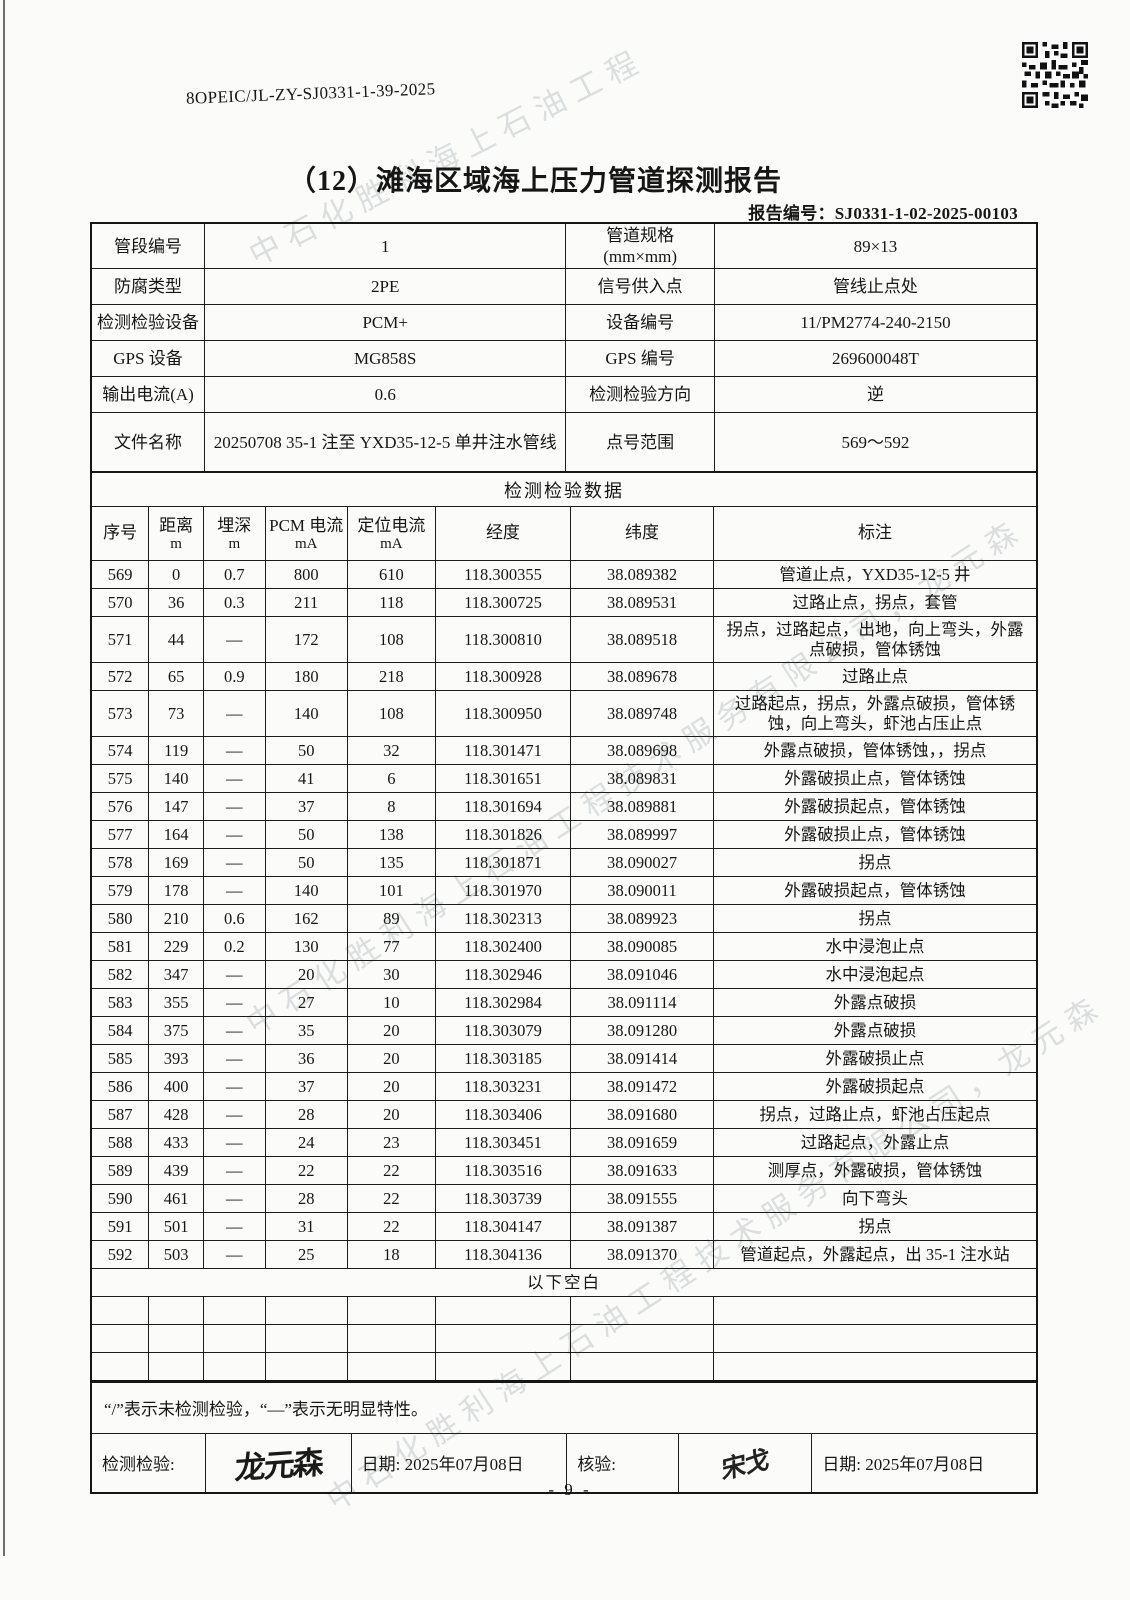 This screenshot has width=1130, height=1600. I want to click on cell-distance: 65, so click(176, 677).